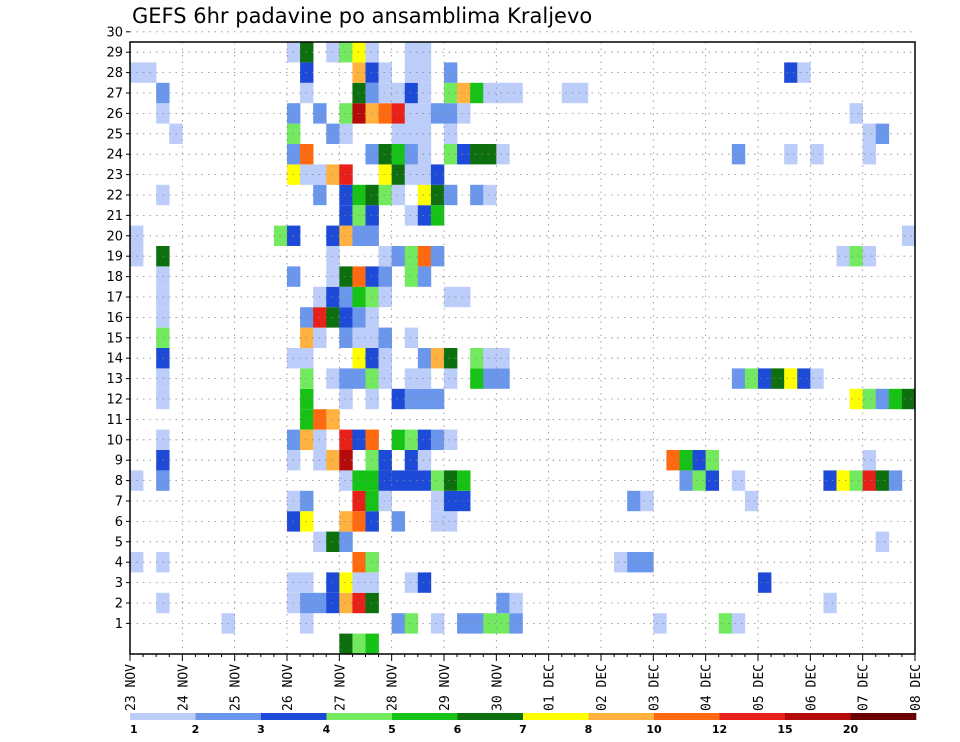 This screenshot has height=742, width=960. What do you see at coordinates (602, 687) in the screenshot?
I see `x-tick-label: 02 DEC` at bounding box center [602, 687].